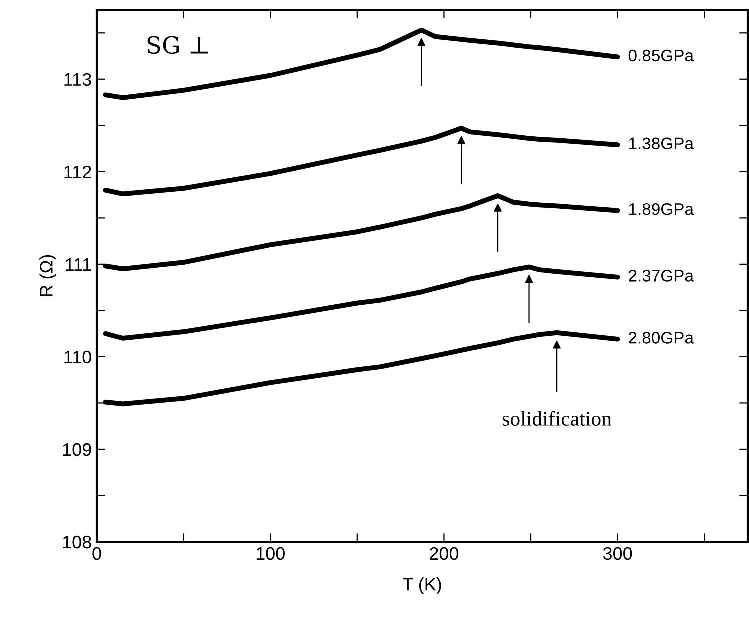 The image size is (749, 618). What do you see at coordinates (48, 275) in the screenshot?
I see `y-axis-title: R (Ω)` at bounding box center [48, 275].